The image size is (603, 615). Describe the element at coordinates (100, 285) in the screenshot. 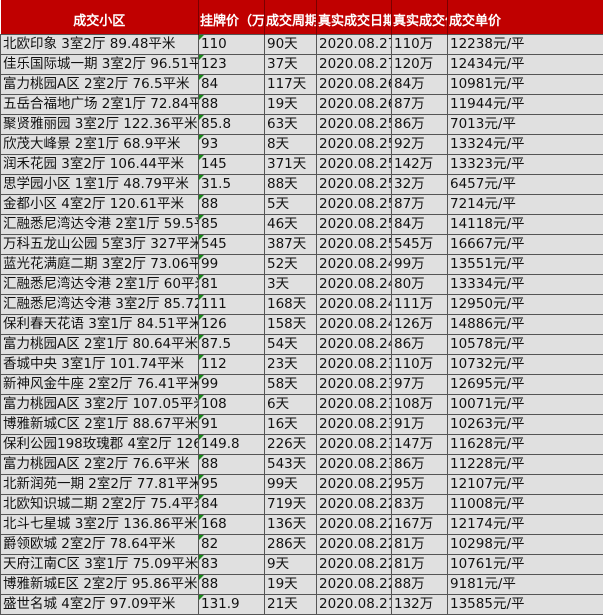

I see `community-cell: 汇融悉尼湾达令港 2室1厅 60平米` at that location.